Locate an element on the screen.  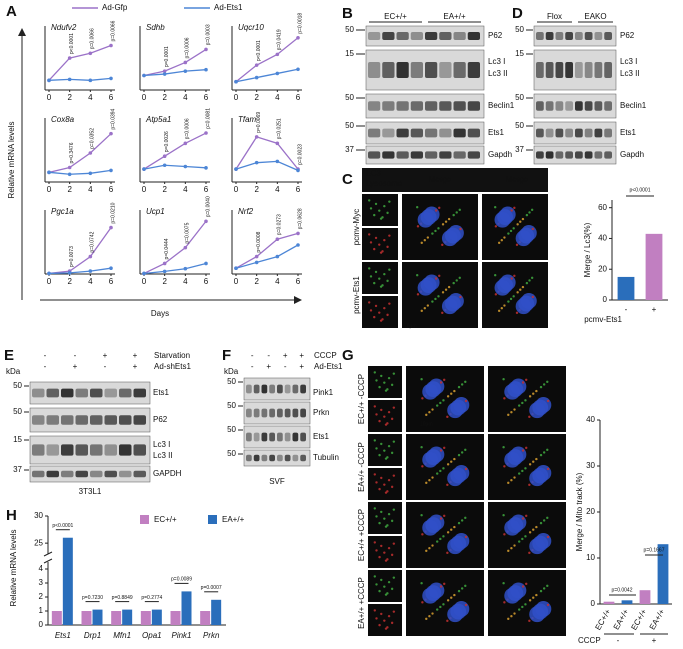
x-tick-label: Opa1 is located at coordinates (152, 635).